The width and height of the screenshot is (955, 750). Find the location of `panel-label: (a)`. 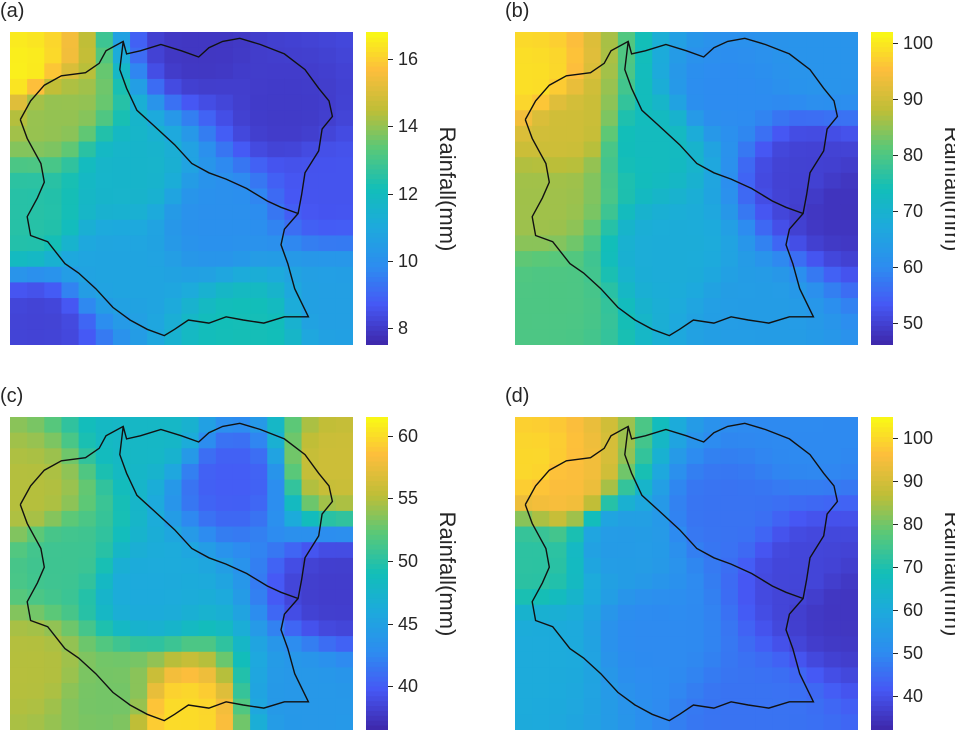

panel-label: (a) is located at coordinates (12, 11).